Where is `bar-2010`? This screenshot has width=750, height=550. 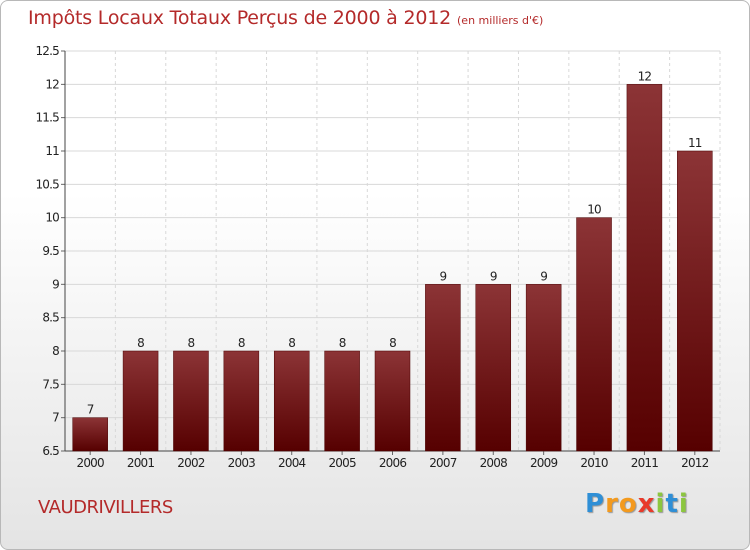 bar-2010 is located at coordinates (594, 334).